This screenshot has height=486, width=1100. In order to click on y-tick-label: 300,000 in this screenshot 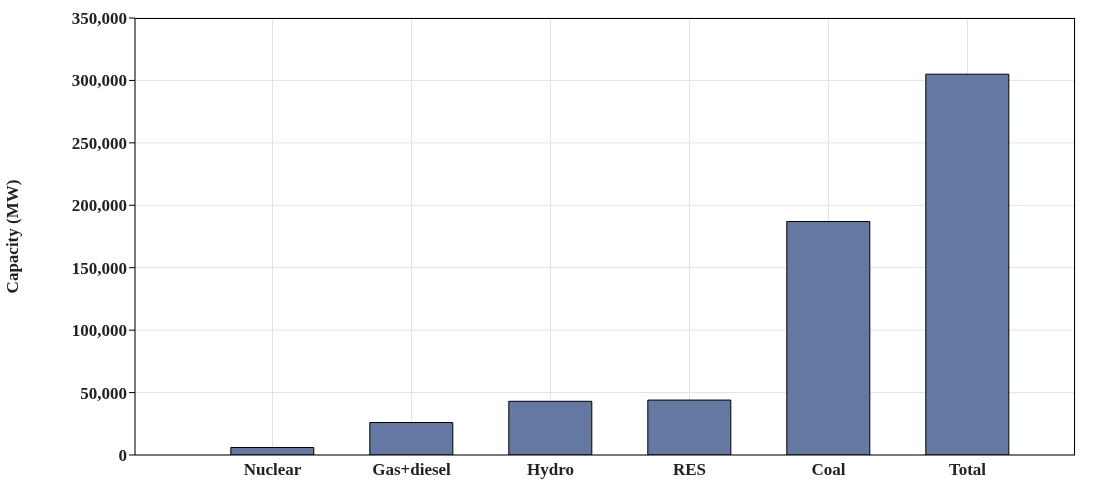, I will do `click(99, 81)`.